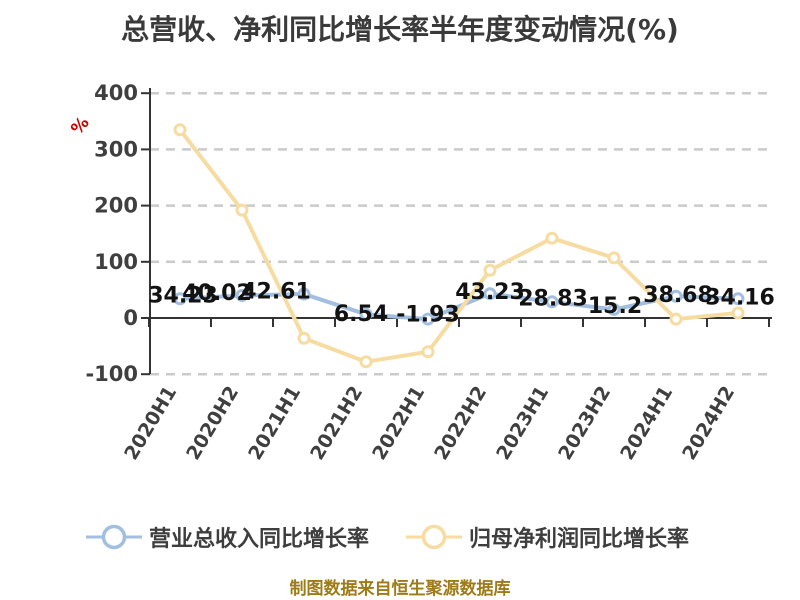 This screenshot has height=600, width=800. What do you see at coordinates (217, 293) in the screenshot?
I see `data-point-label: 40.02` at bounding box center [217, 293].